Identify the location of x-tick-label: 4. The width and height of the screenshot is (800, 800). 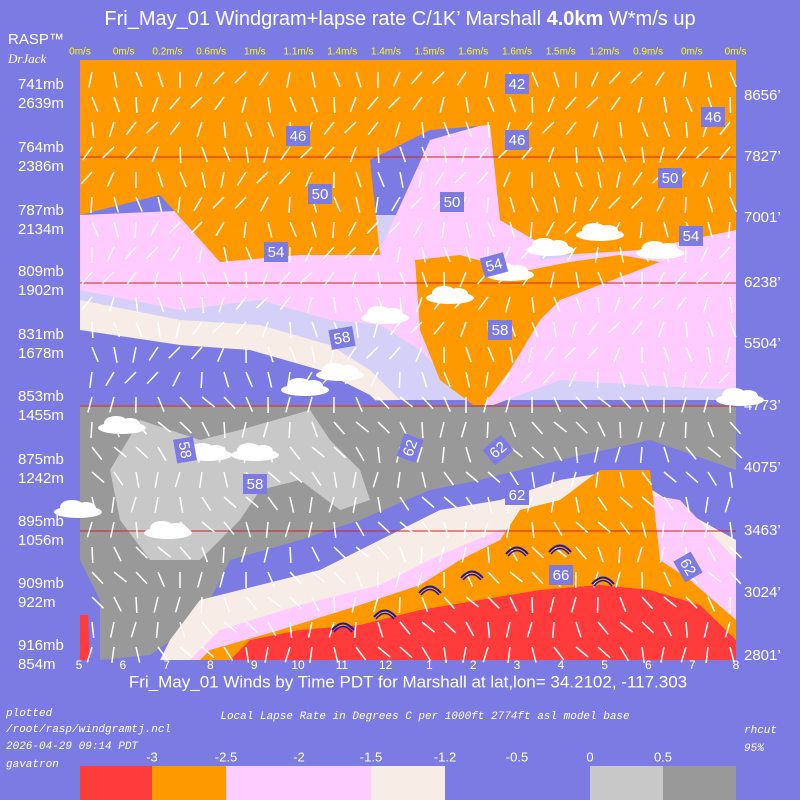
(560, 665).